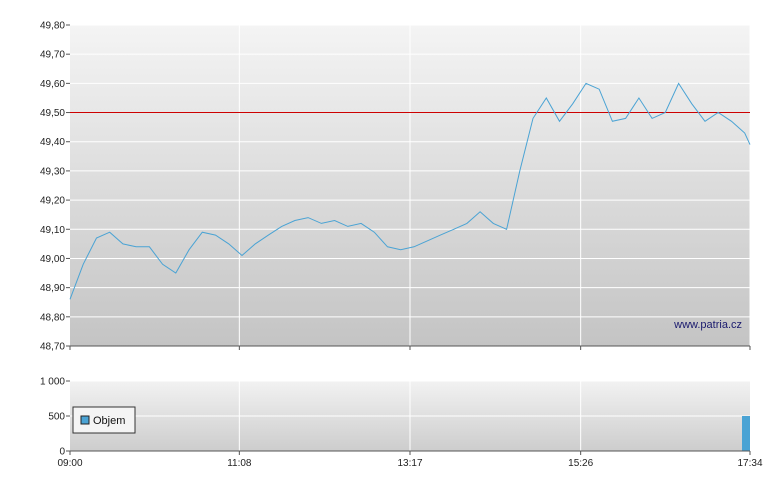  I want to click on volume-x-tick-label: 11:08, so click(239, 463).